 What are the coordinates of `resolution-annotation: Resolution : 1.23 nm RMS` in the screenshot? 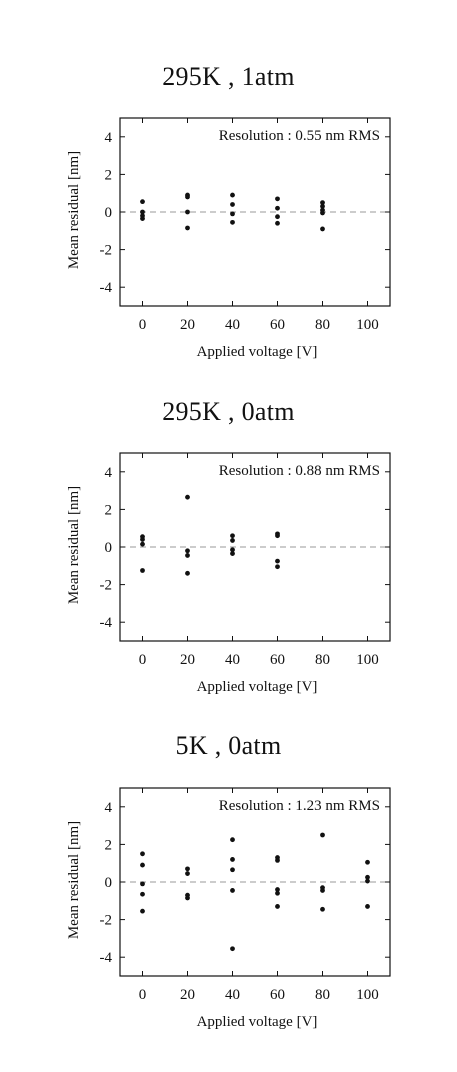 It's located at (299, 806).